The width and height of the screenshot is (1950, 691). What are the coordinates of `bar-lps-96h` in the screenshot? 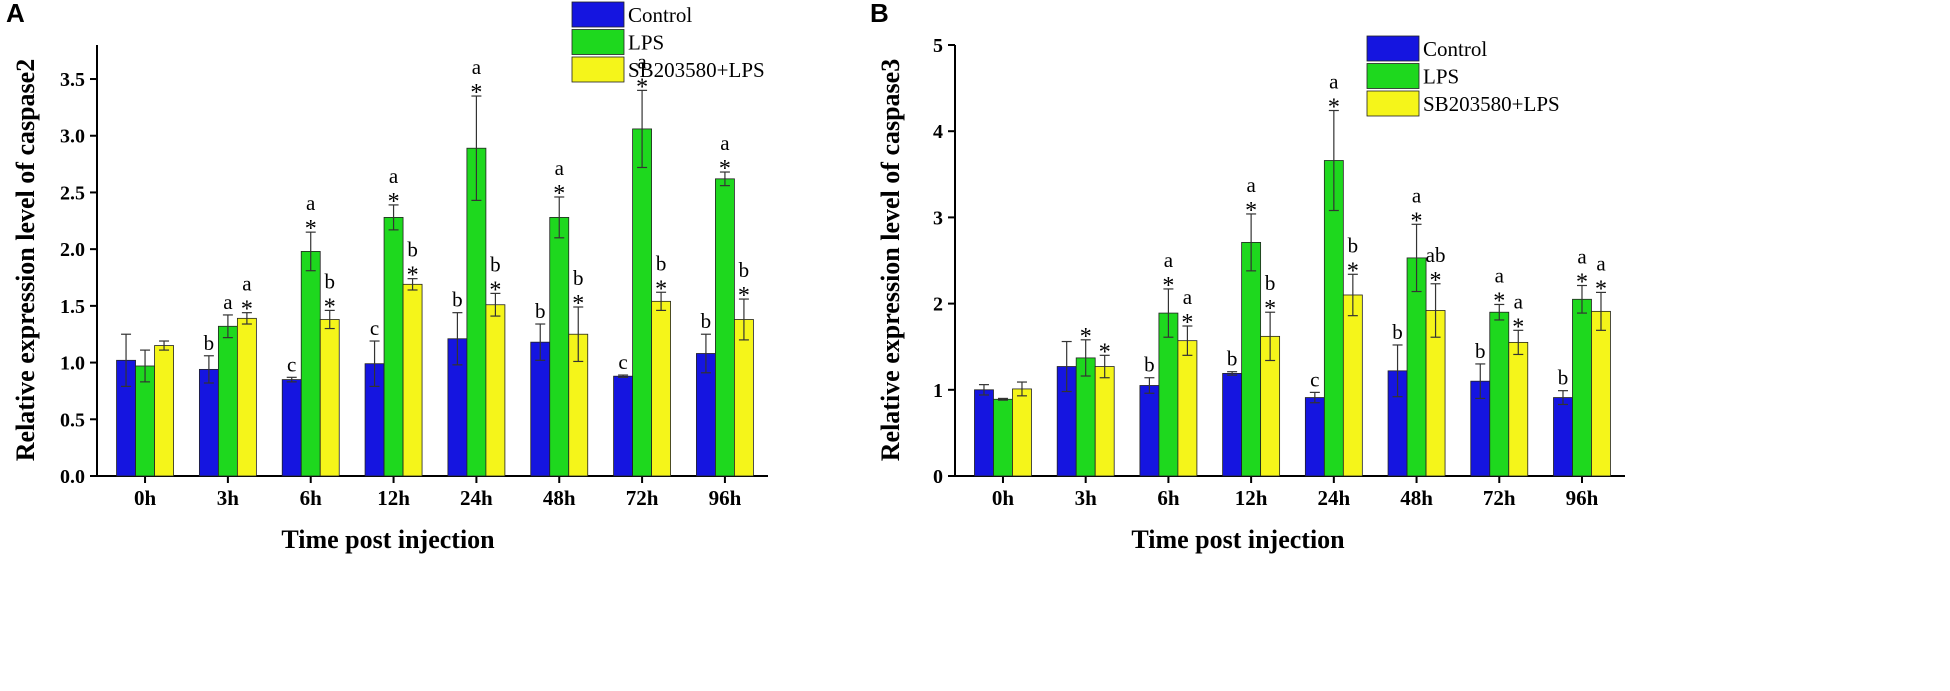 It's located at (725, 327).